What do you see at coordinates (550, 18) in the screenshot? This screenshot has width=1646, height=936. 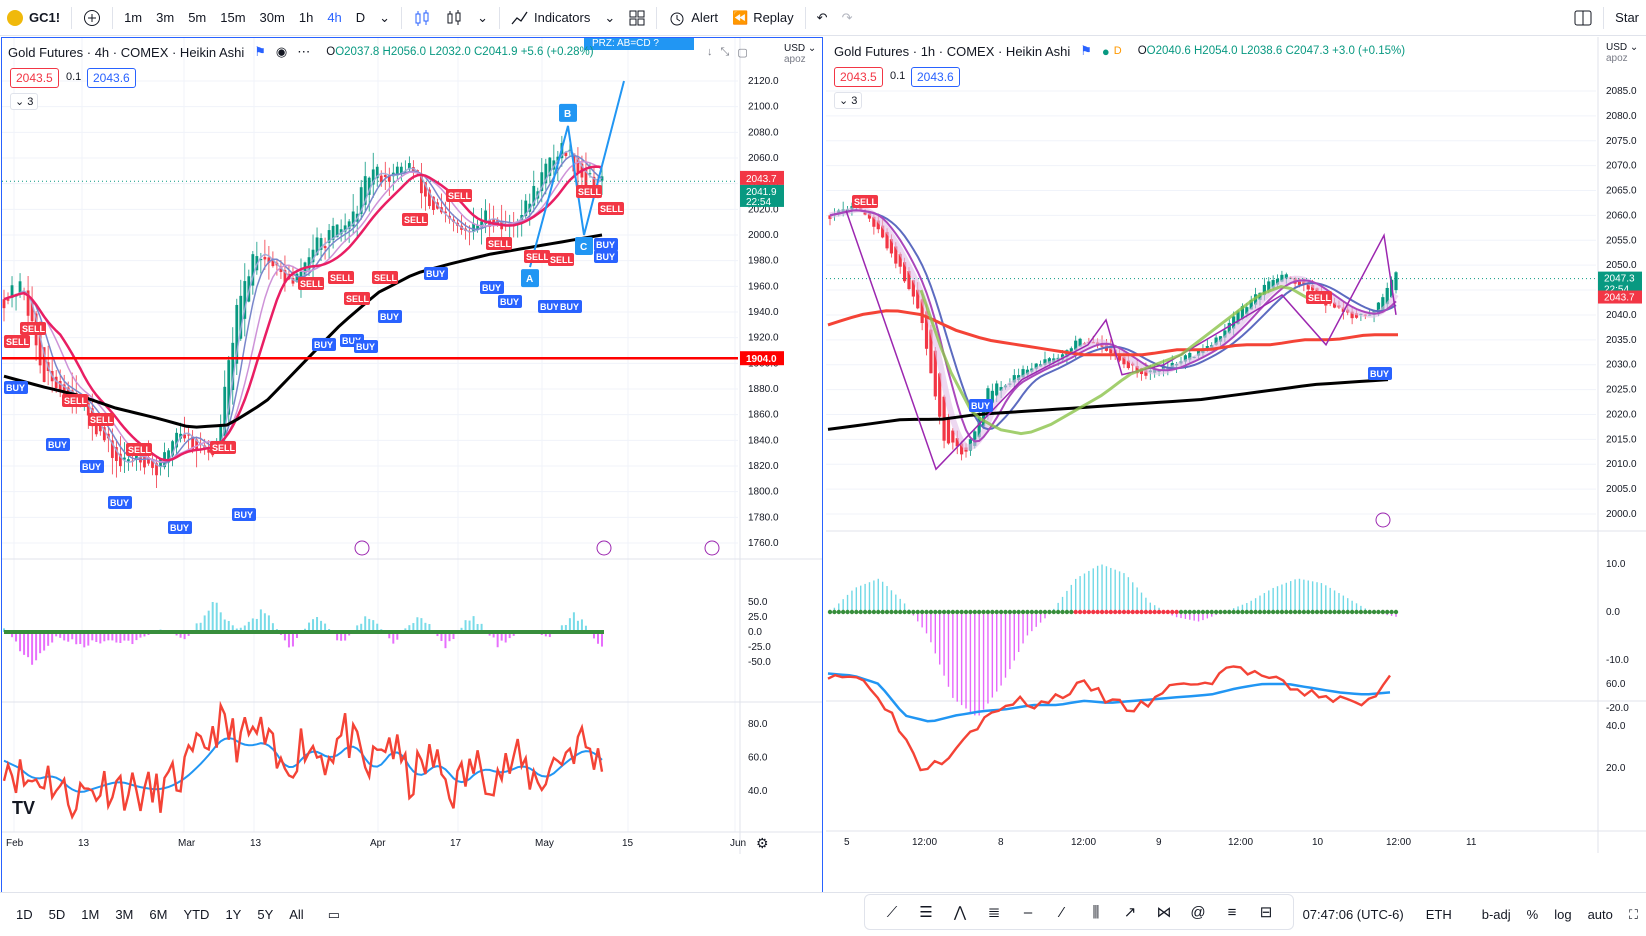 I see `indicators-button: Indicators` at bounding box center [550, 18].